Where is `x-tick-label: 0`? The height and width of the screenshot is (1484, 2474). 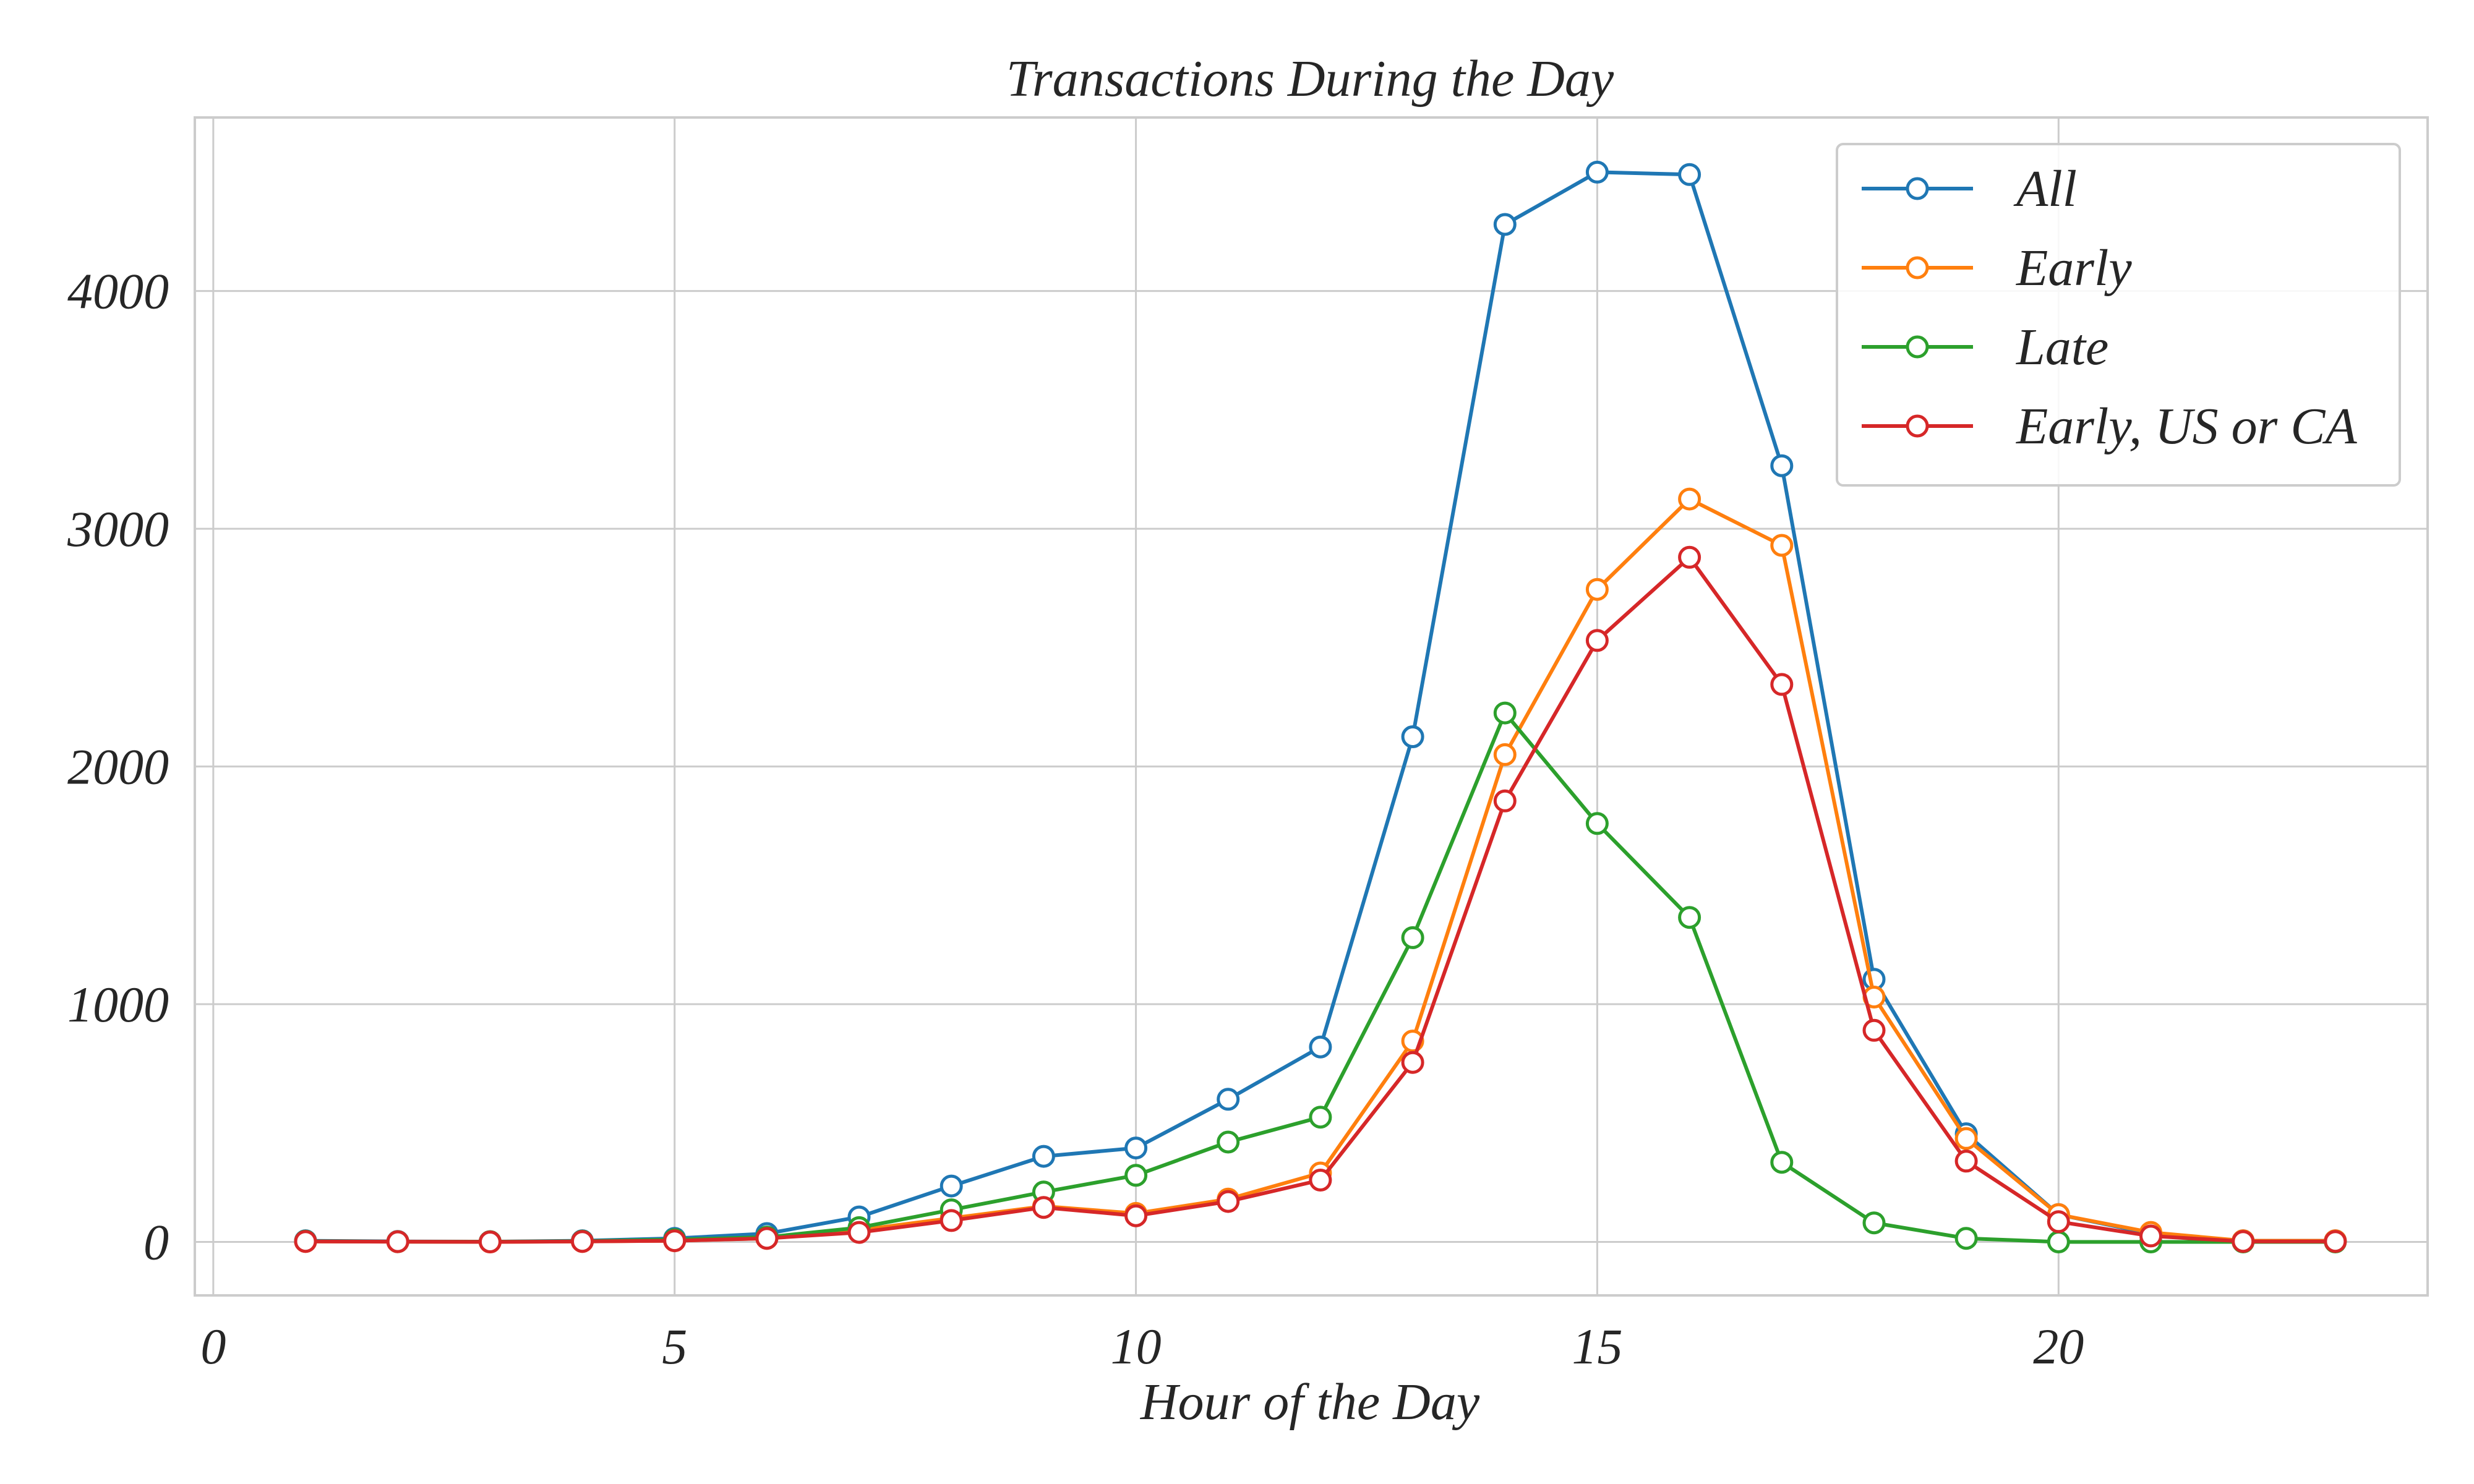 x-tick-label: 0 is located at coordinates (213, 1346).